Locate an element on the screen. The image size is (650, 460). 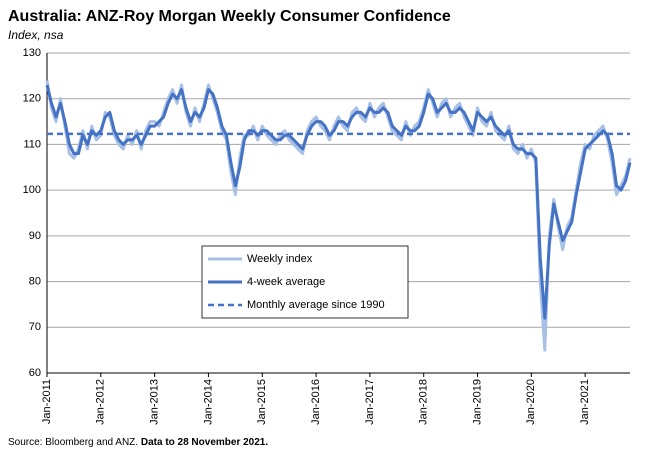
x-tick-label: Jan-2019 is located at coordinates (477, 402).